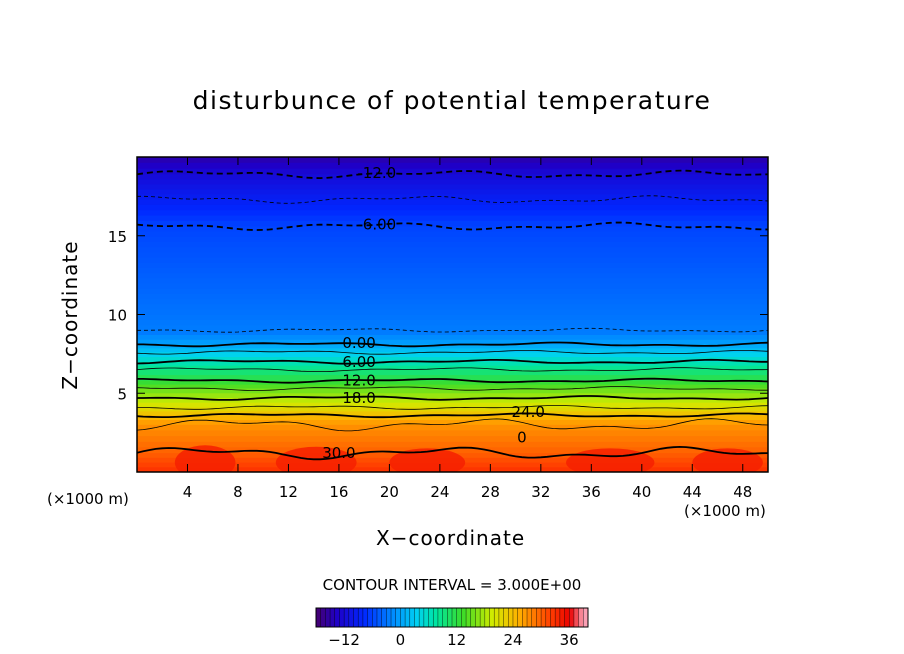  What do you see at coordinates (358, 362) in the screenshot?
I see `contour-label: 6.00` at bounding box center [358, 362].